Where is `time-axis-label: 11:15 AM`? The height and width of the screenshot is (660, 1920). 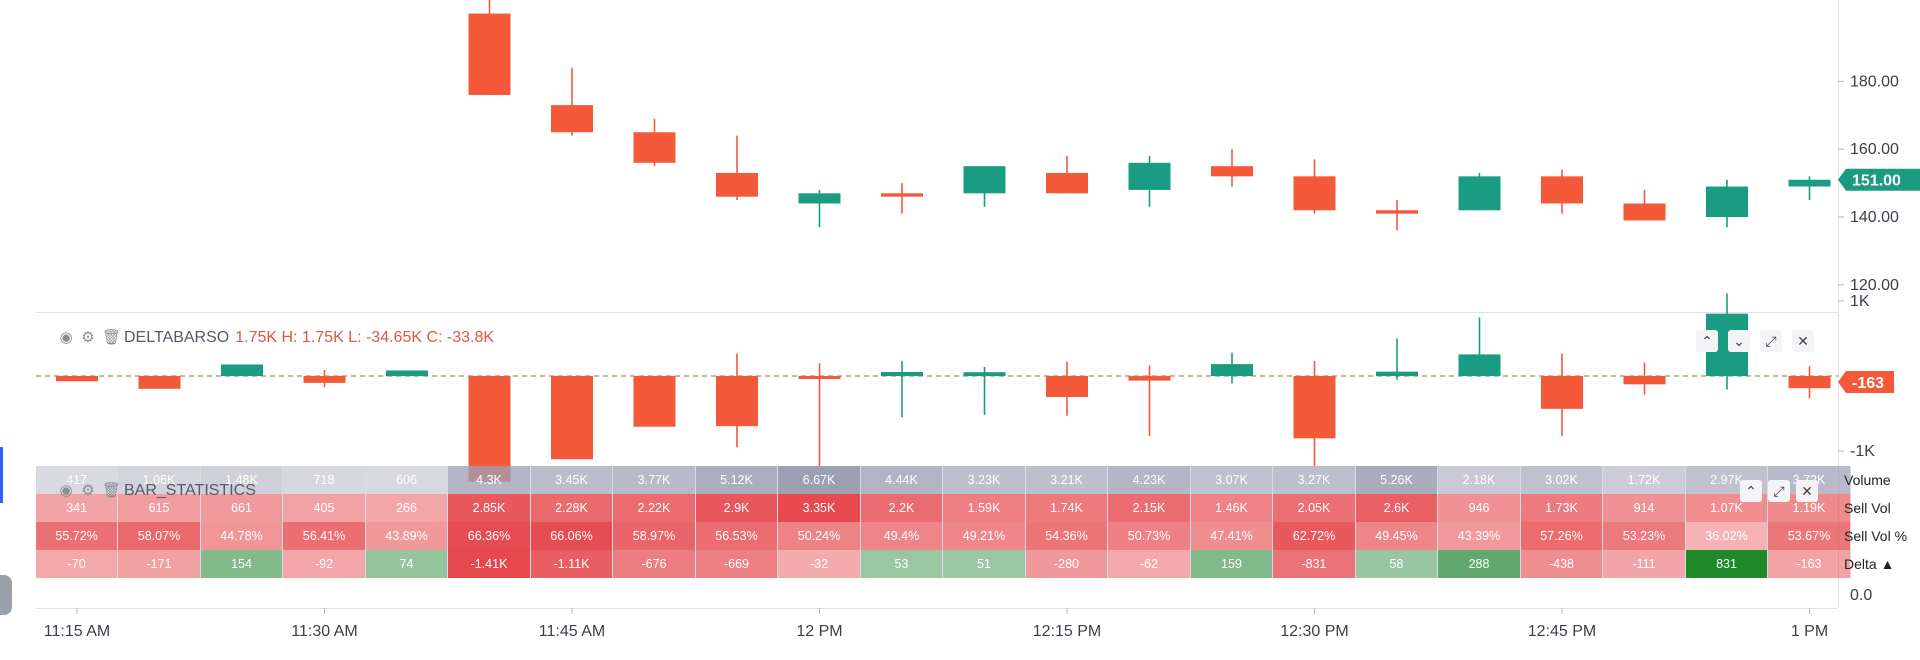 time-axis-label: 11:15 AM is located at coordinates (77, 631).